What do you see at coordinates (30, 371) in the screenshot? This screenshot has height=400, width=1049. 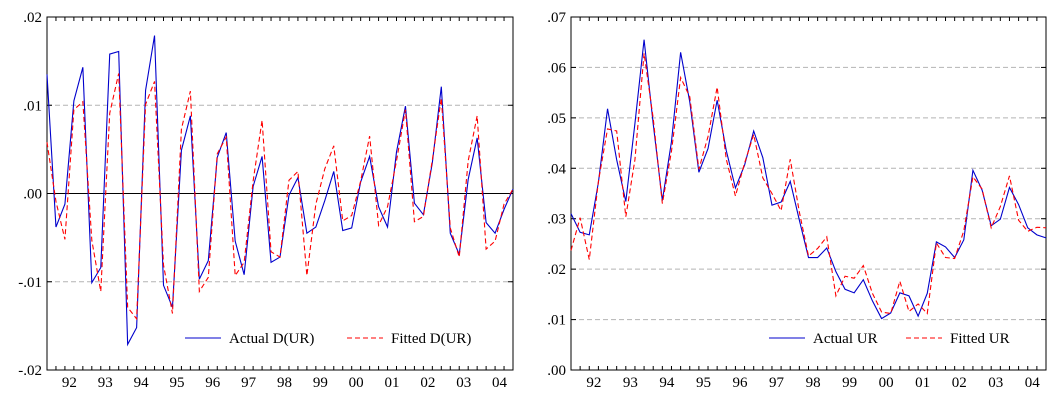 I see `y-tick-label: -.02` at bounding box center [30, 371].